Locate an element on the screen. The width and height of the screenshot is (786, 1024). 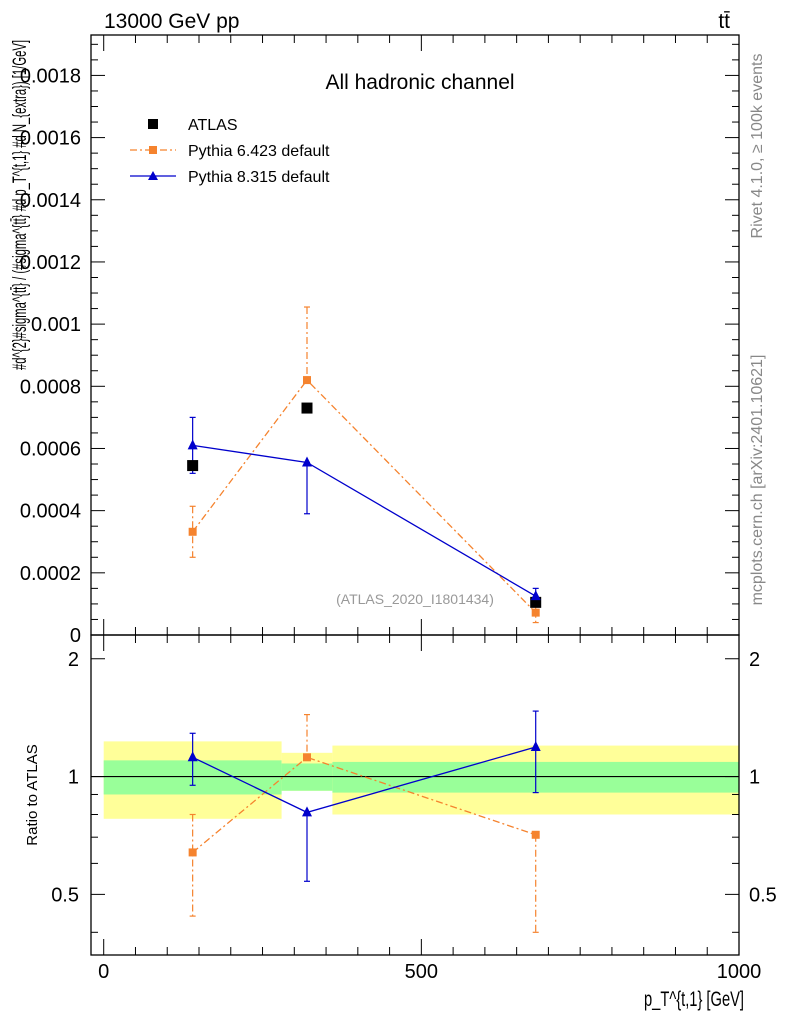
legend-label-atlas: ATLAS is located at coordinates (213, 125).